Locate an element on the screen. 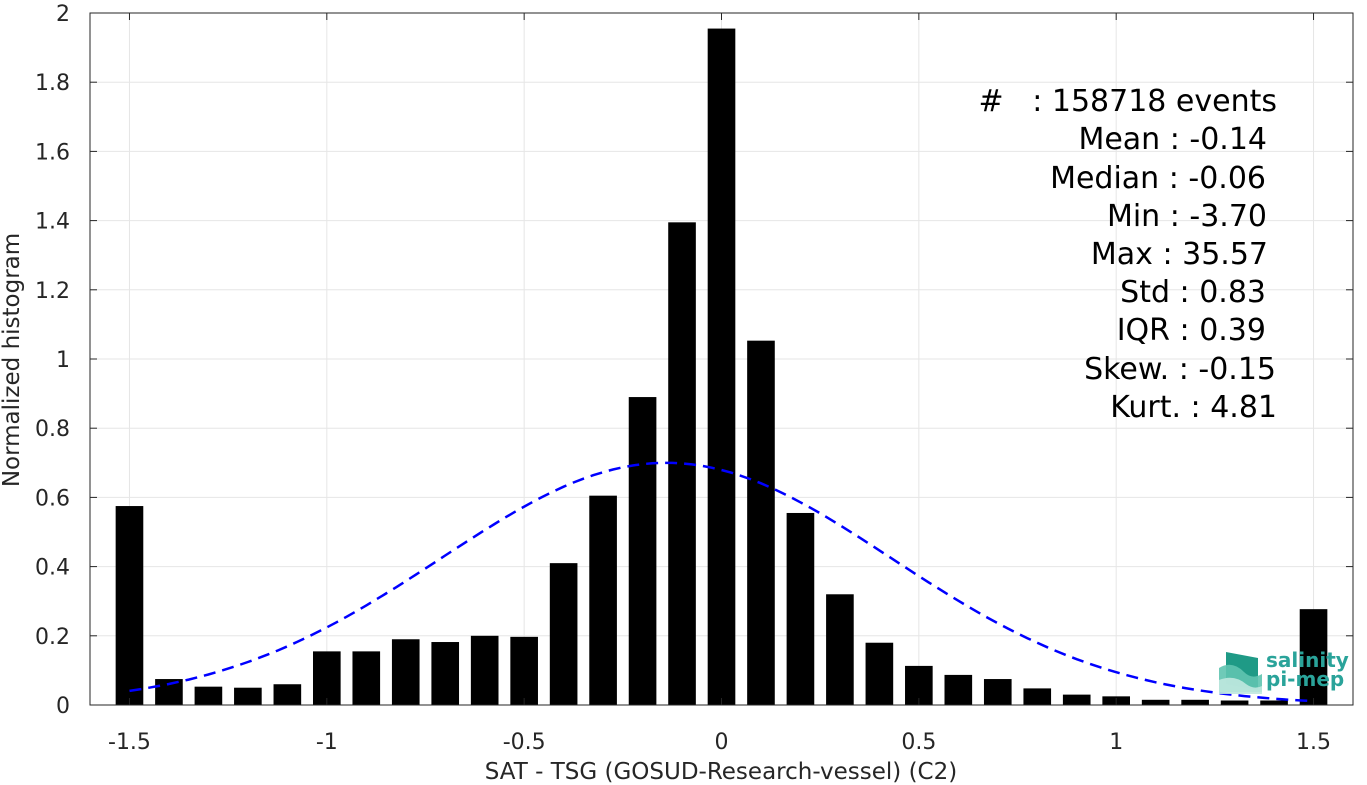 The height and width of the screenshot is (785, 1367). y-tick-label: 1.8 is located at coordinates (52, 83).